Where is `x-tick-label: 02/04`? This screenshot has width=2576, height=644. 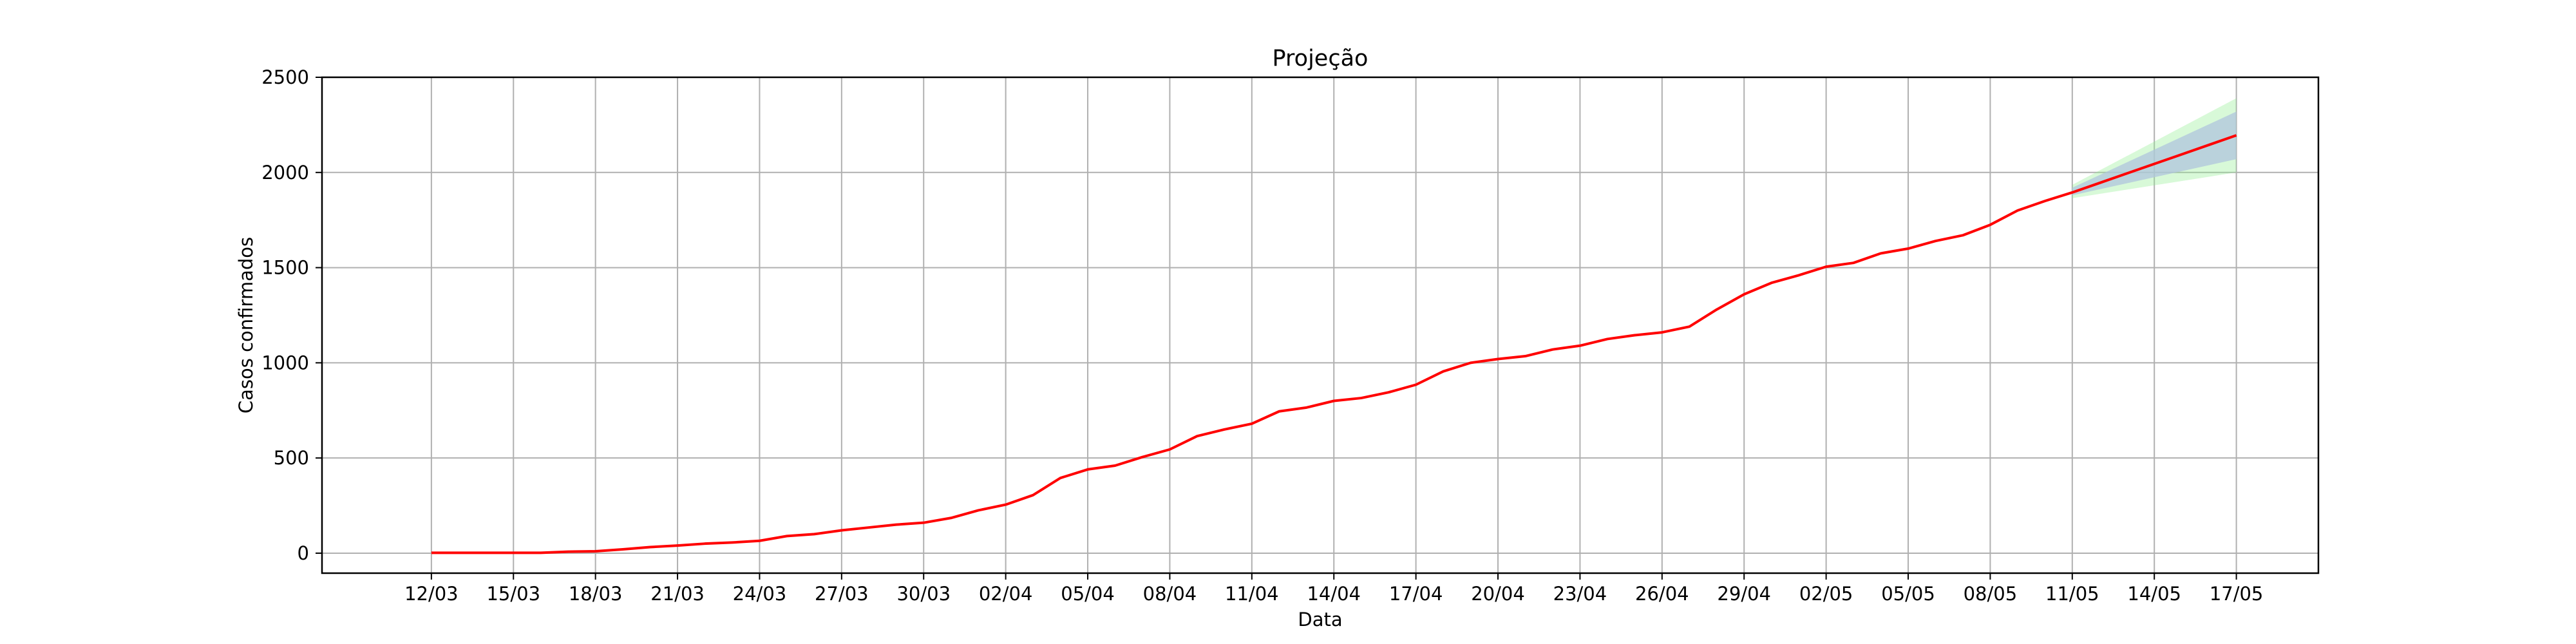
x-tick-label: 02/04 is located at coordinates (1006, 594).